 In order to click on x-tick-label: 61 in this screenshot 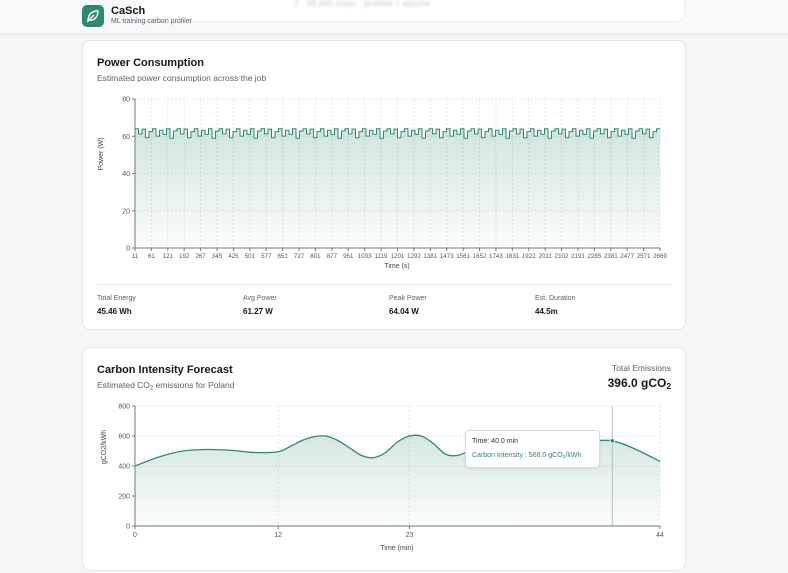, I will do `click(151, 256)`.